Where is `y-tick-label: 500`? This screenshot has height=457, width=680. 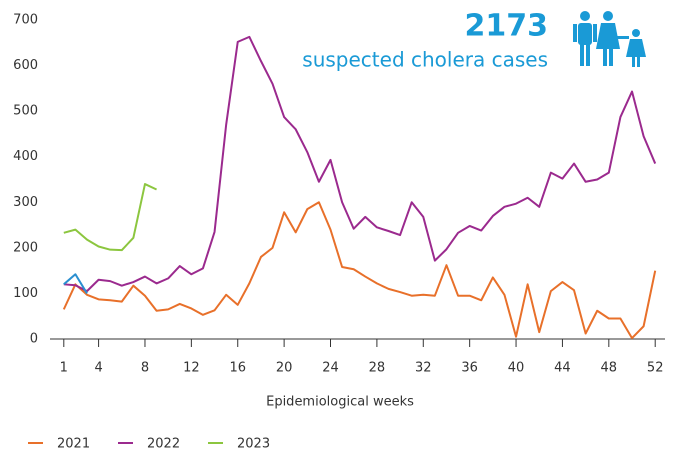 y-tick-label: 500 is located at coordinates (25, 111).